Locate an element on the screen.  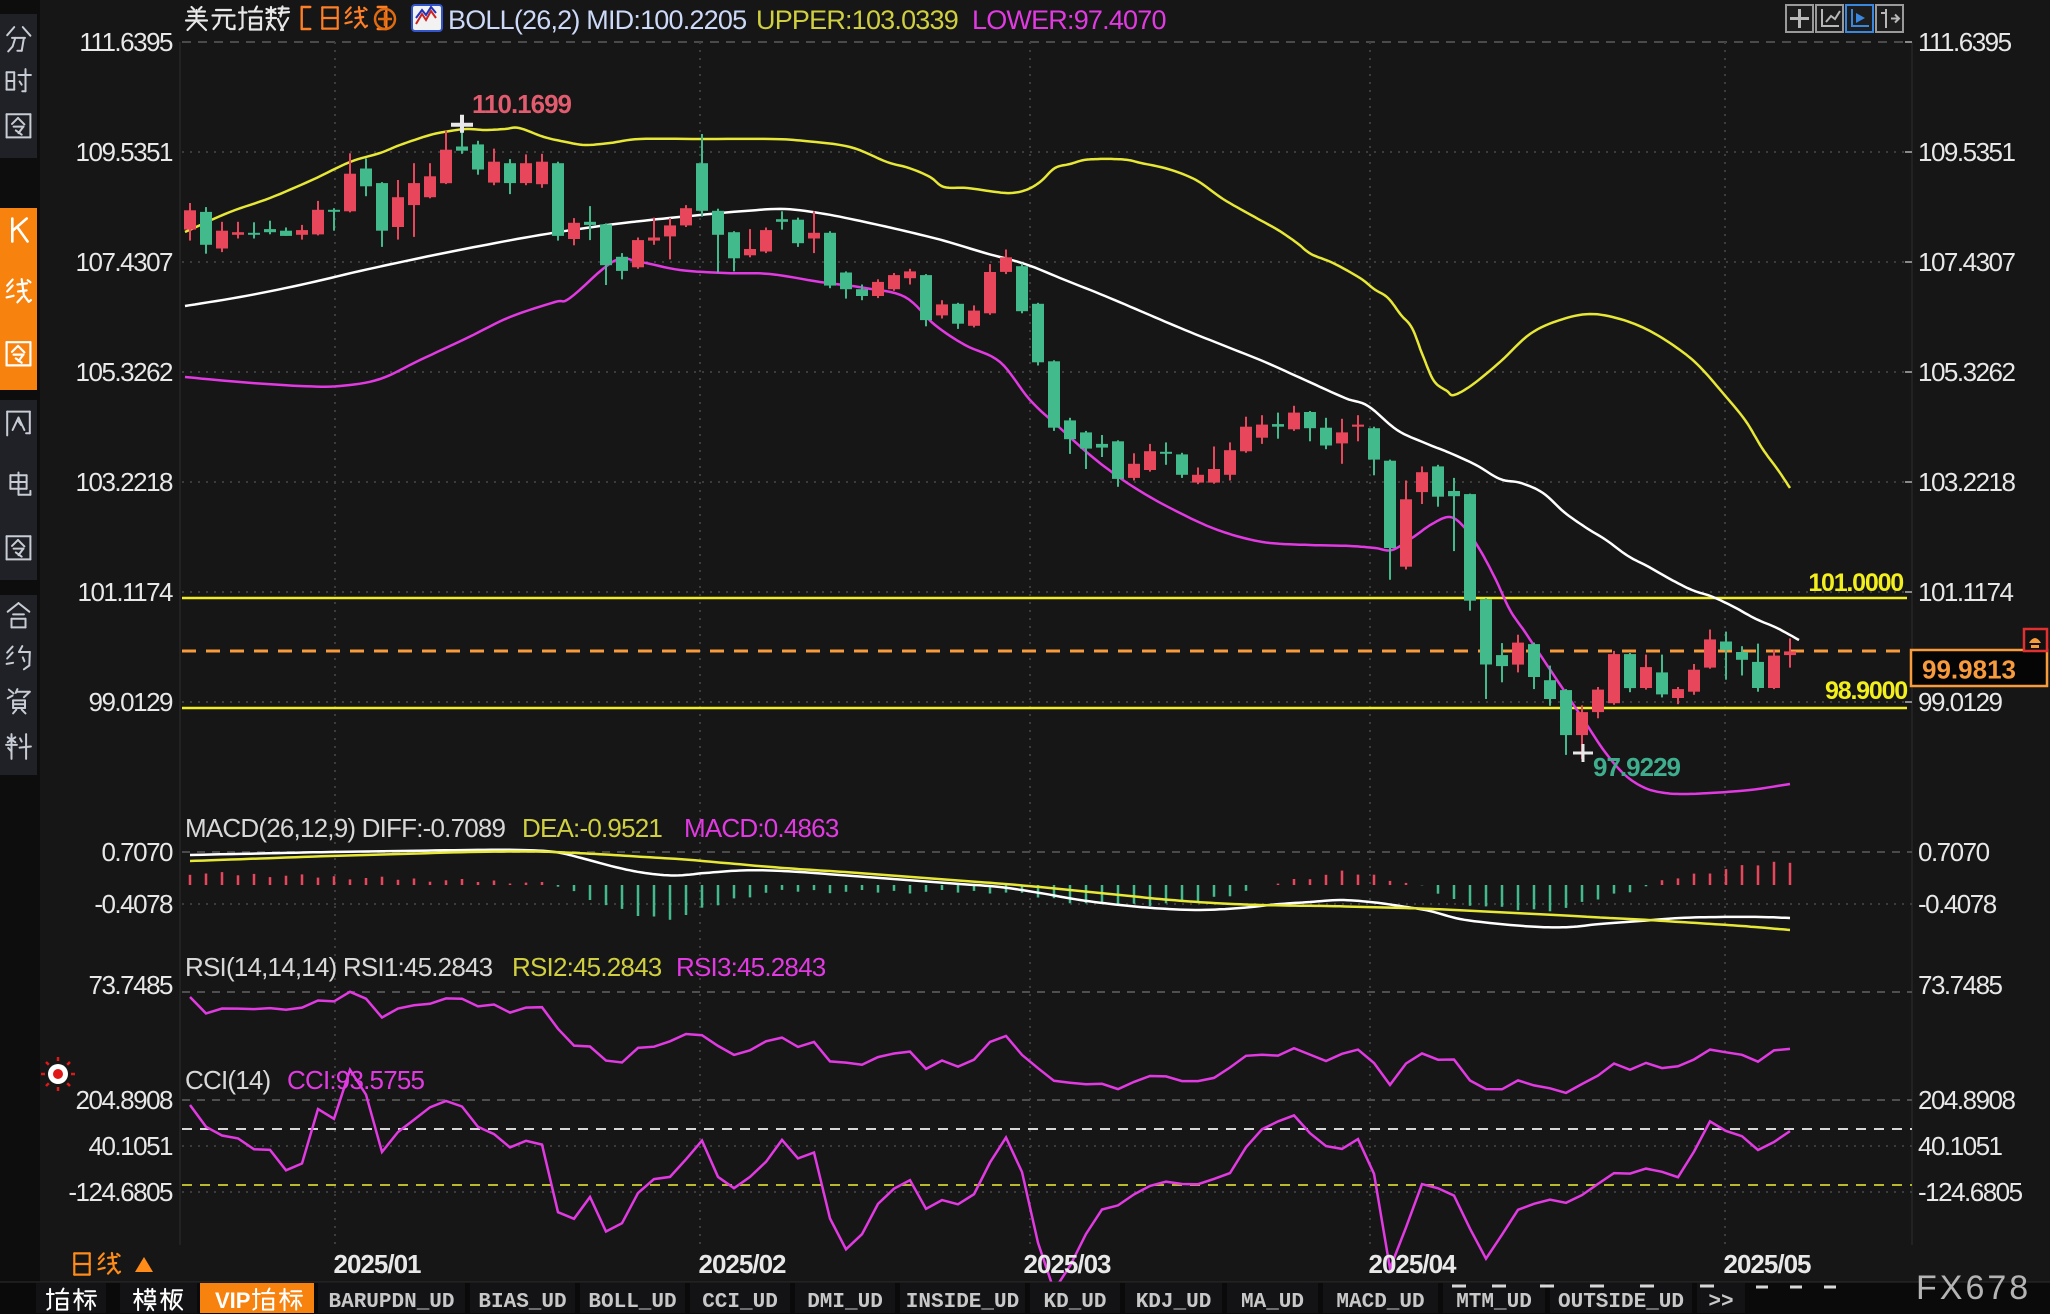
svg-text: FX678 is located at coordinates (1973, 1288).